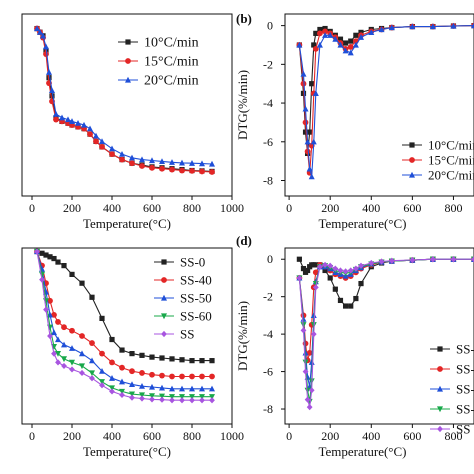 This screenshot has height=474, width=474. I want to click on y-tick-label: 0, so click(270, 259).